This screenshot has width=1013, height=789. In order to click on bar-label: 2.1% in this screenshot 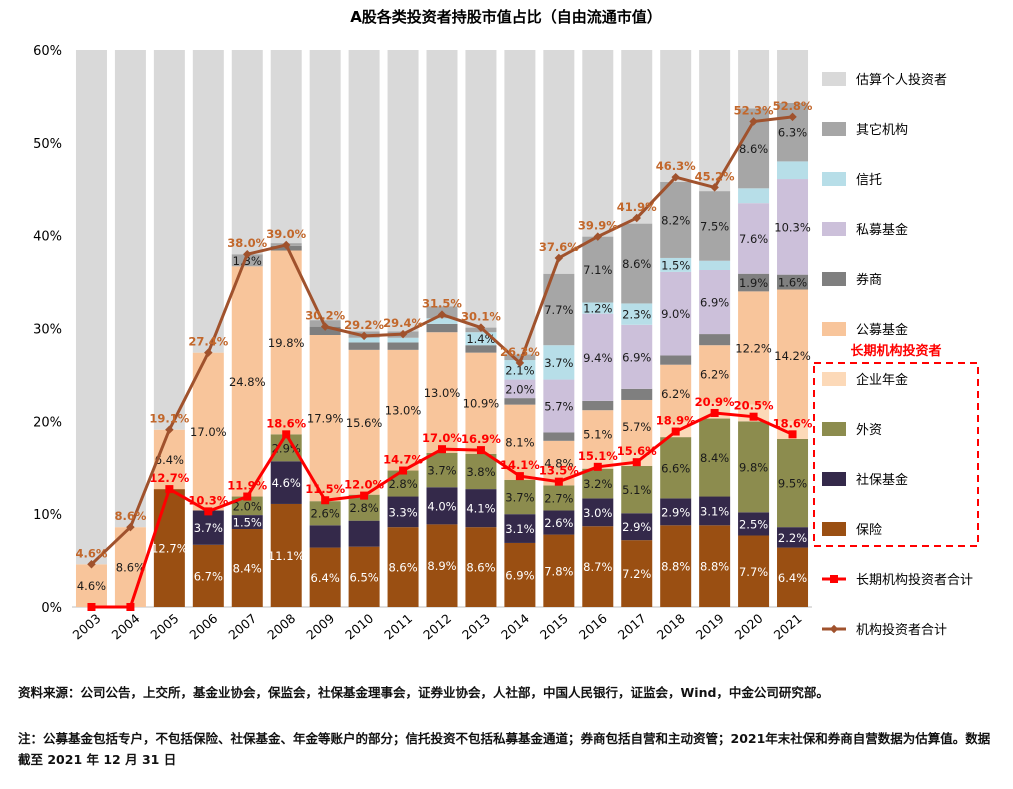, I will do `click(519, 370)`.